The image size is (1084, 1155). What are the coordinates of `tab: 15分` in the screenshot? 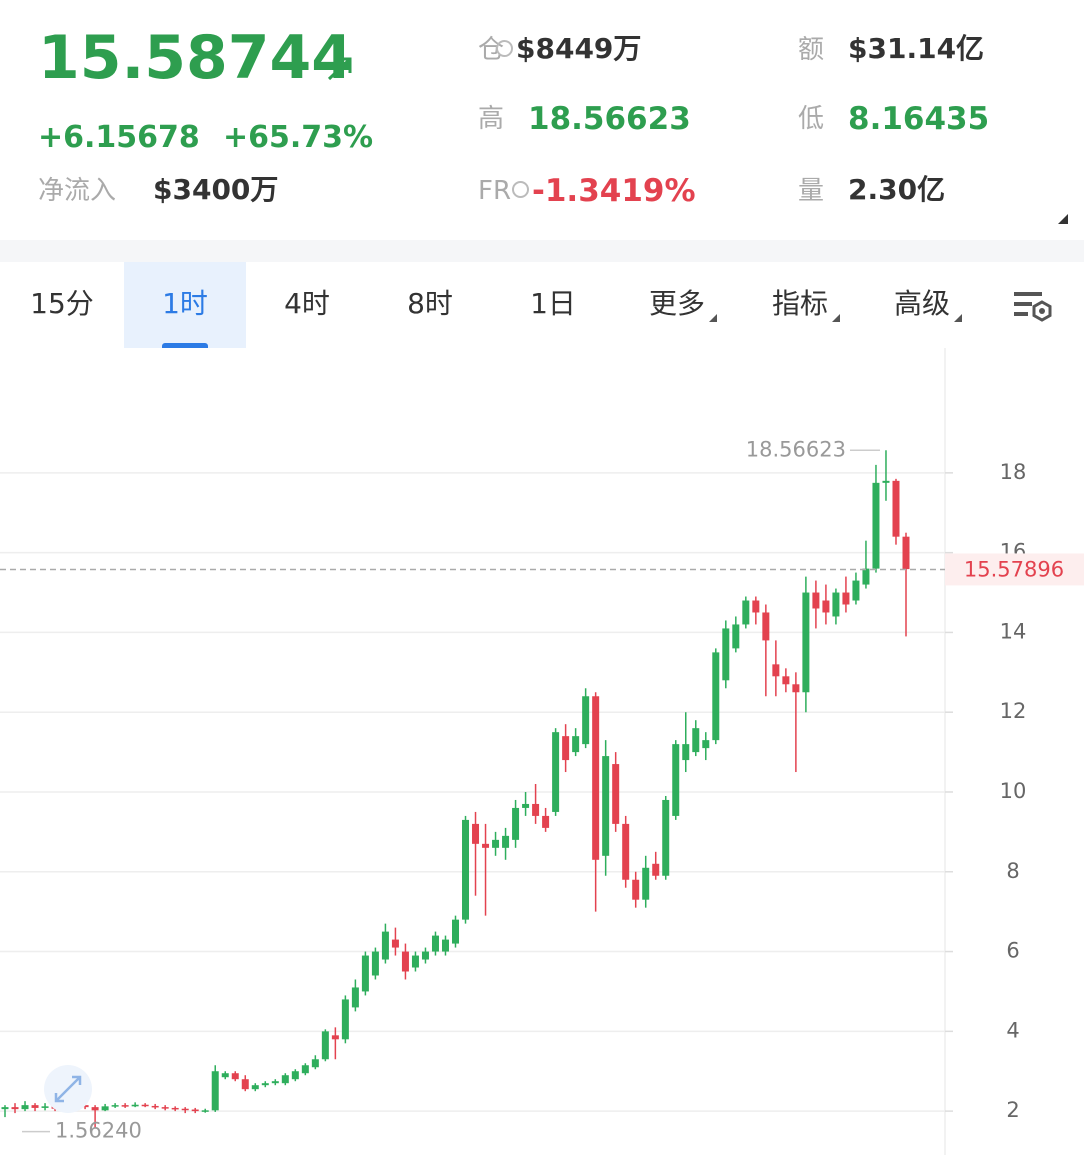 It's located at (62, 303).